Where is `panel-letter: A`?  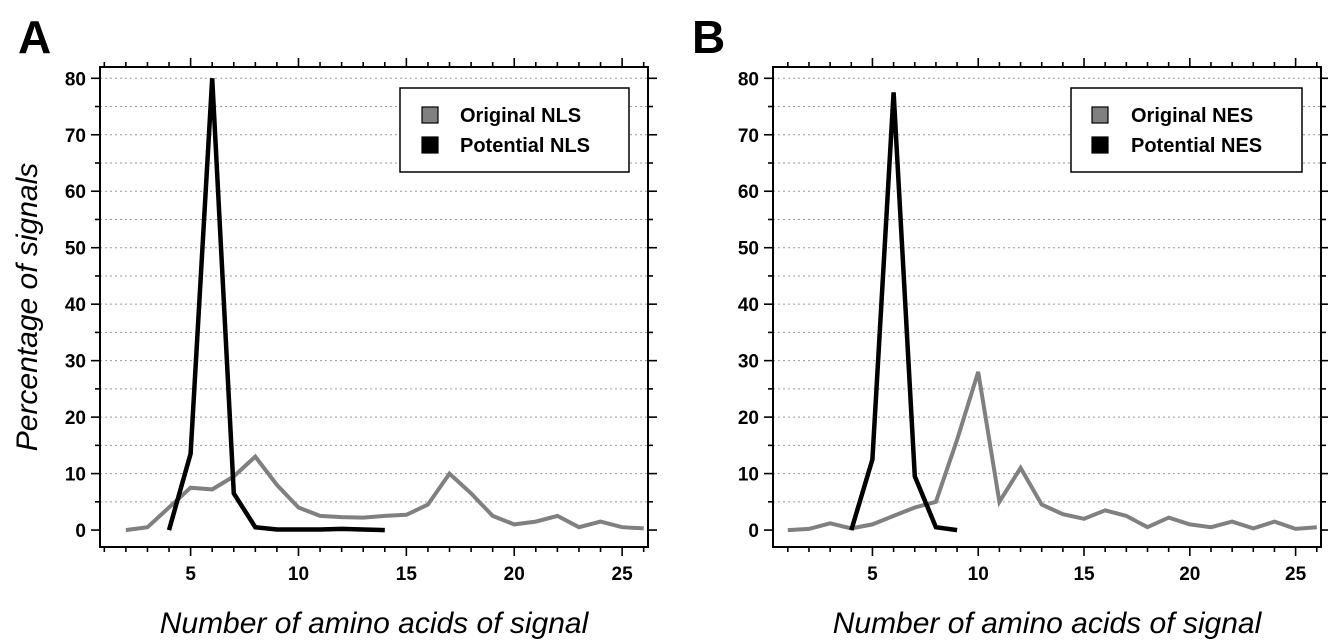
panel-letter: A is located at coordinates (34, 37).